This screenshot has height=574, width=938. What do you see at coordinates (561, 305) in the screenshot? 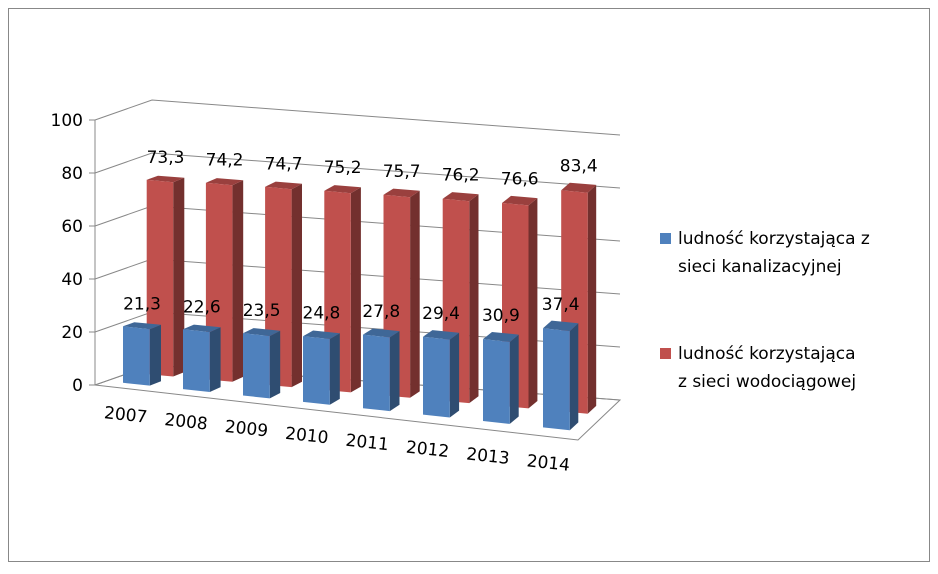
I see `value-label: 37,4` at bounding box center [561, 305].